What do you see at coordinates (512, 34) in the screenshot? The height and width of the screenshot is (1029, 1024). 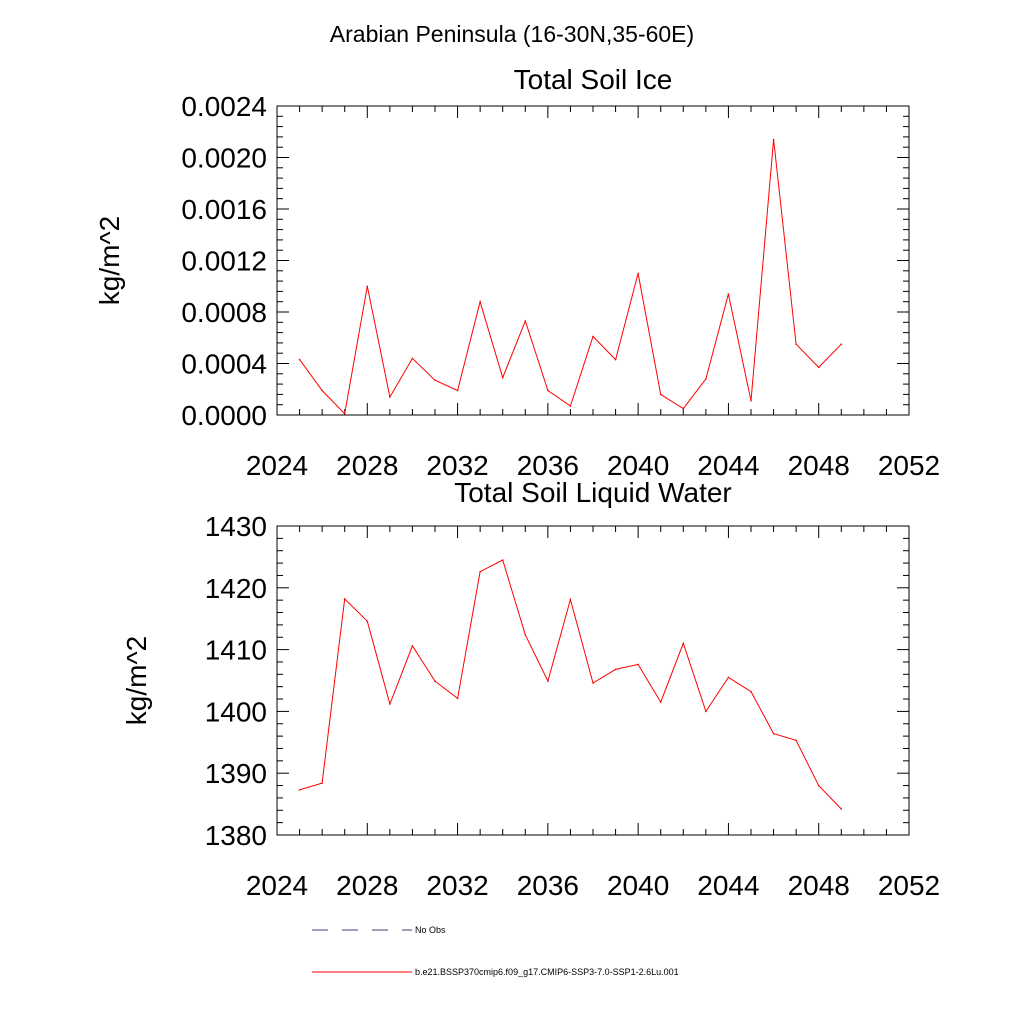 I see `page-title: Arabian Peninsula (16-30N,35-60E)` at bounding box center [512, 34].